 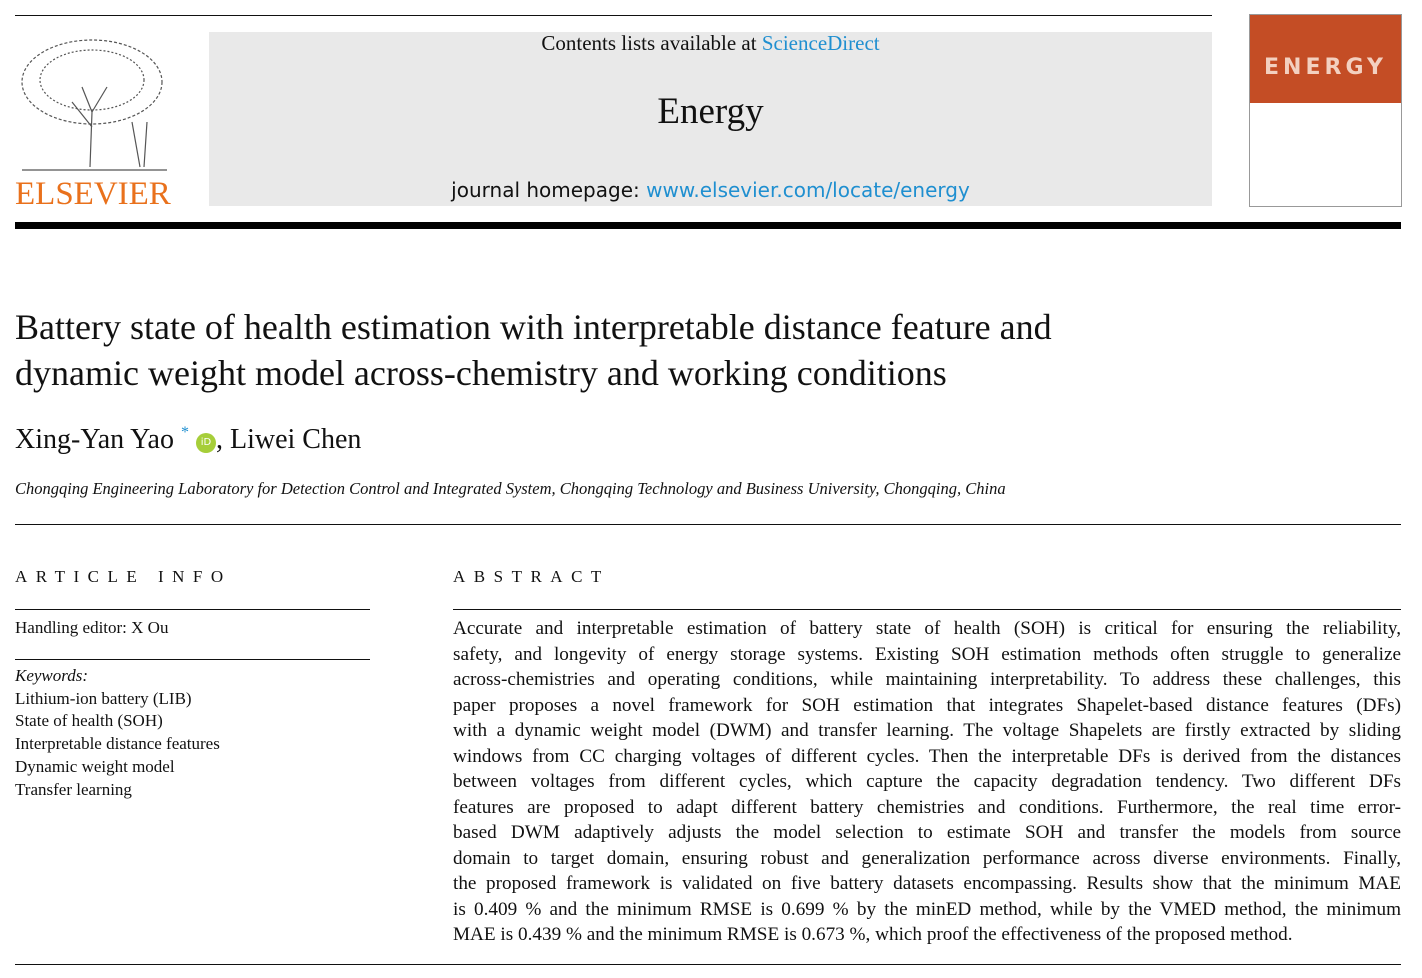 What do you see at coordinates (651, 43) in the screenshot?
I see `contents-prefix: Contents lists available at` at bounding box center [651, 43].